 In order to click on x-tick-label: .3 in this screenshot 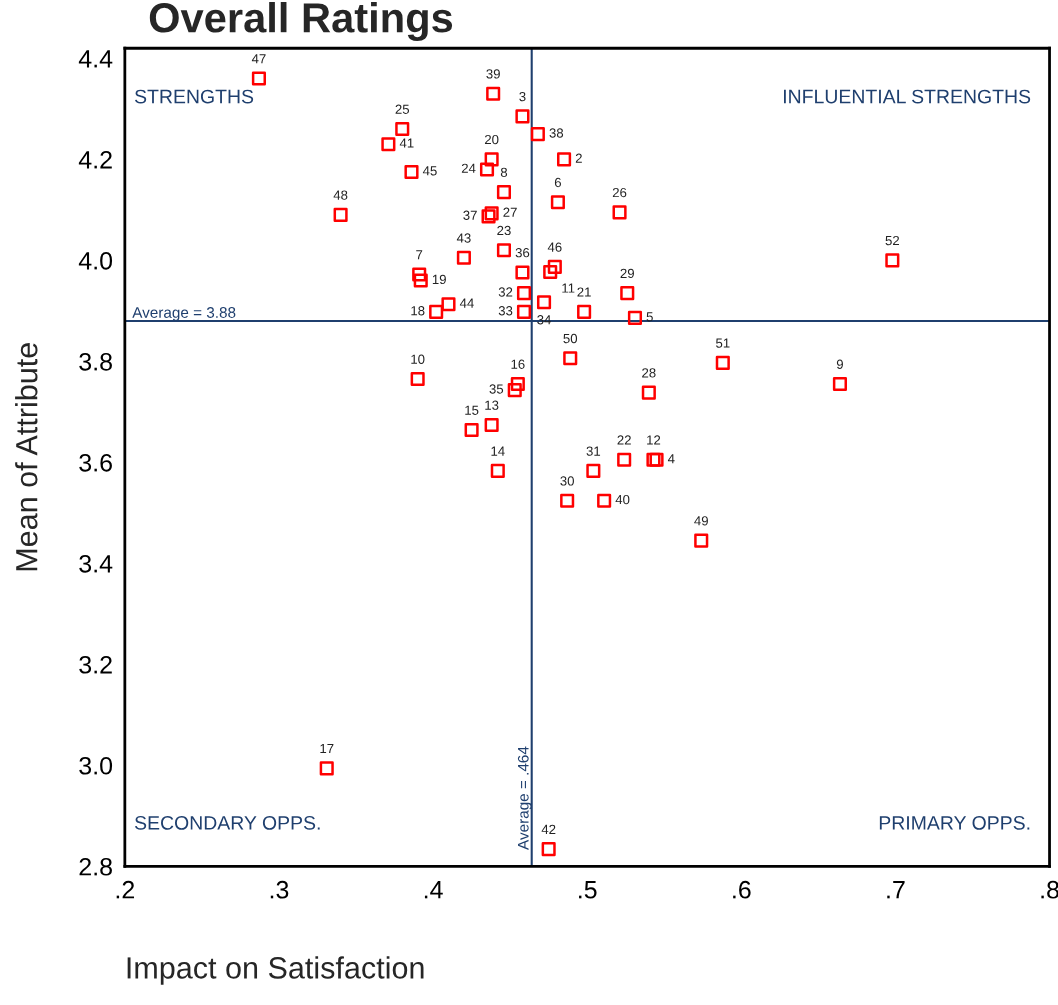, I will do `click(279, 889)`.